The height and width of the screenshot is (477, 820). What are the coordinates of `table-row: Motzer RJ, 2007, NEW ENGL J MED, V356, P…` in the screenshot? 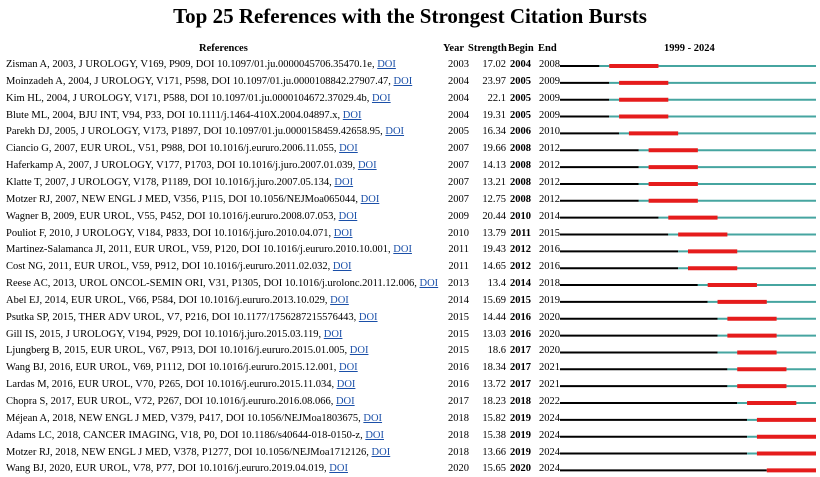 It's located at (410, 199).